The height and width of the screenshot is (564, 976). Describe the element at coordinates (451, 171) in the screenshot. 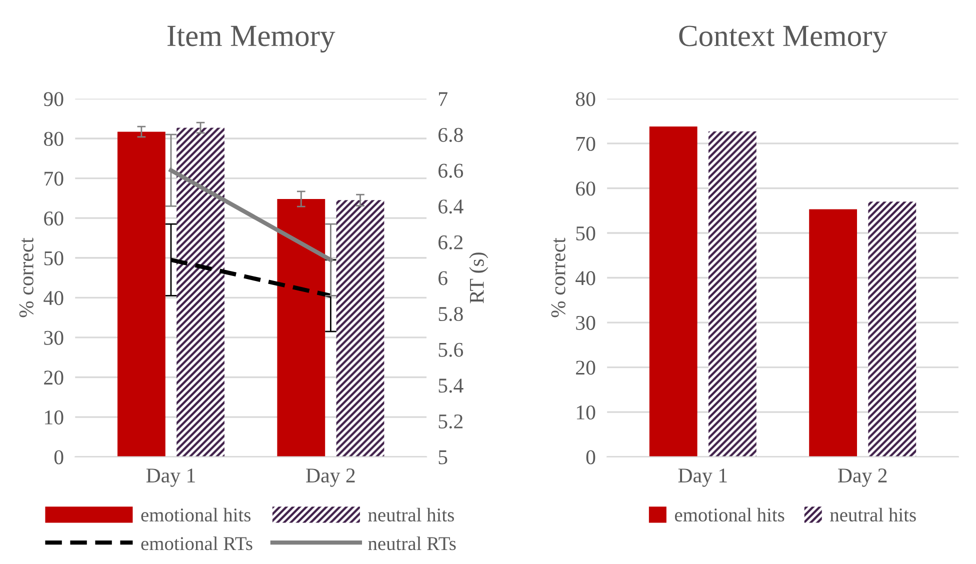

I see `y2-tick-label: 6.6` at that location.